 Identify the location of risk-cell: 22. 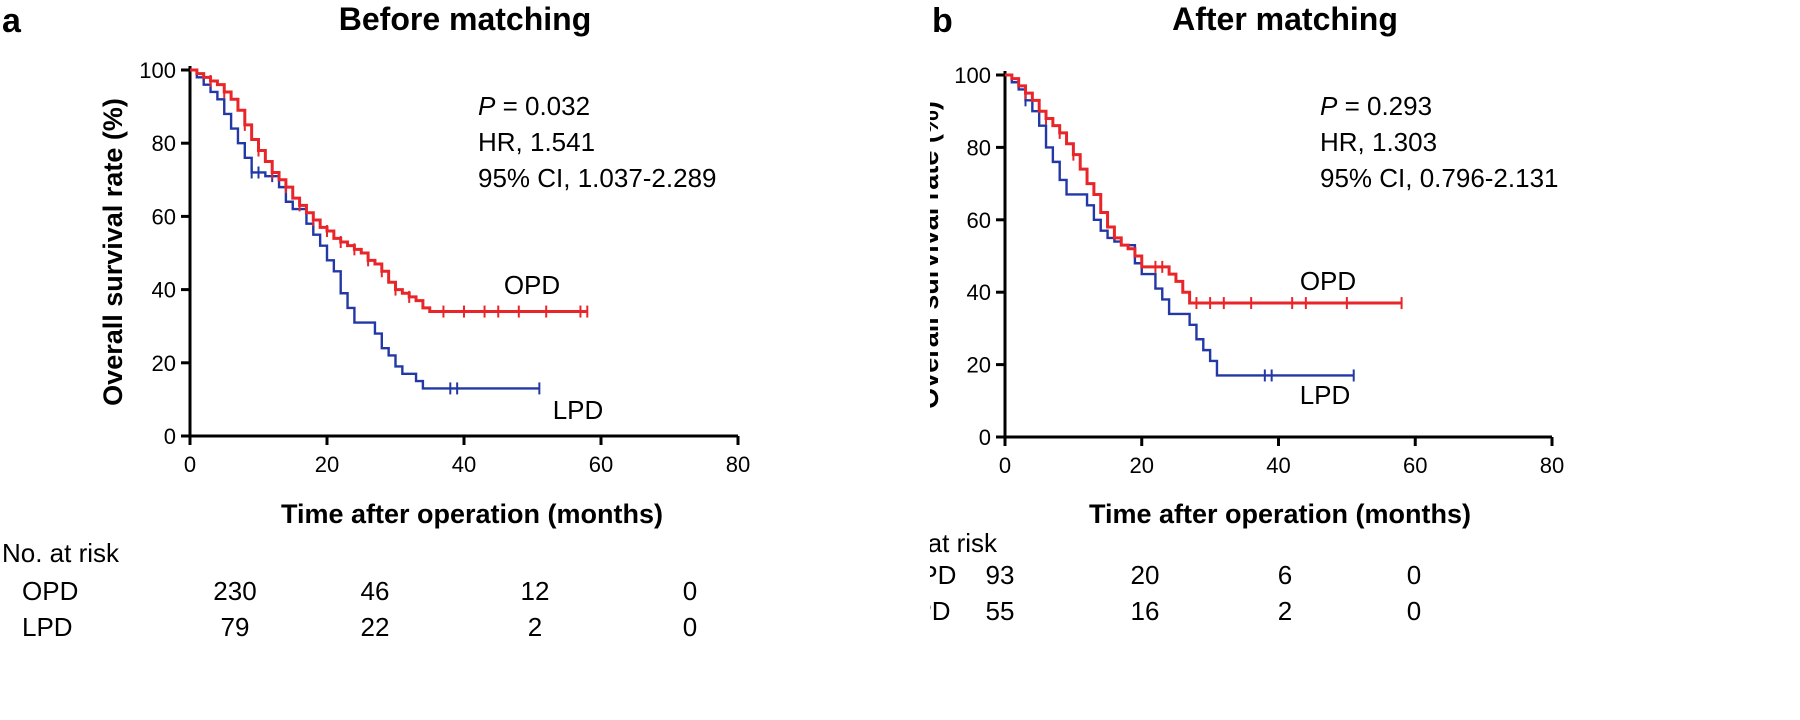
(375, 627).